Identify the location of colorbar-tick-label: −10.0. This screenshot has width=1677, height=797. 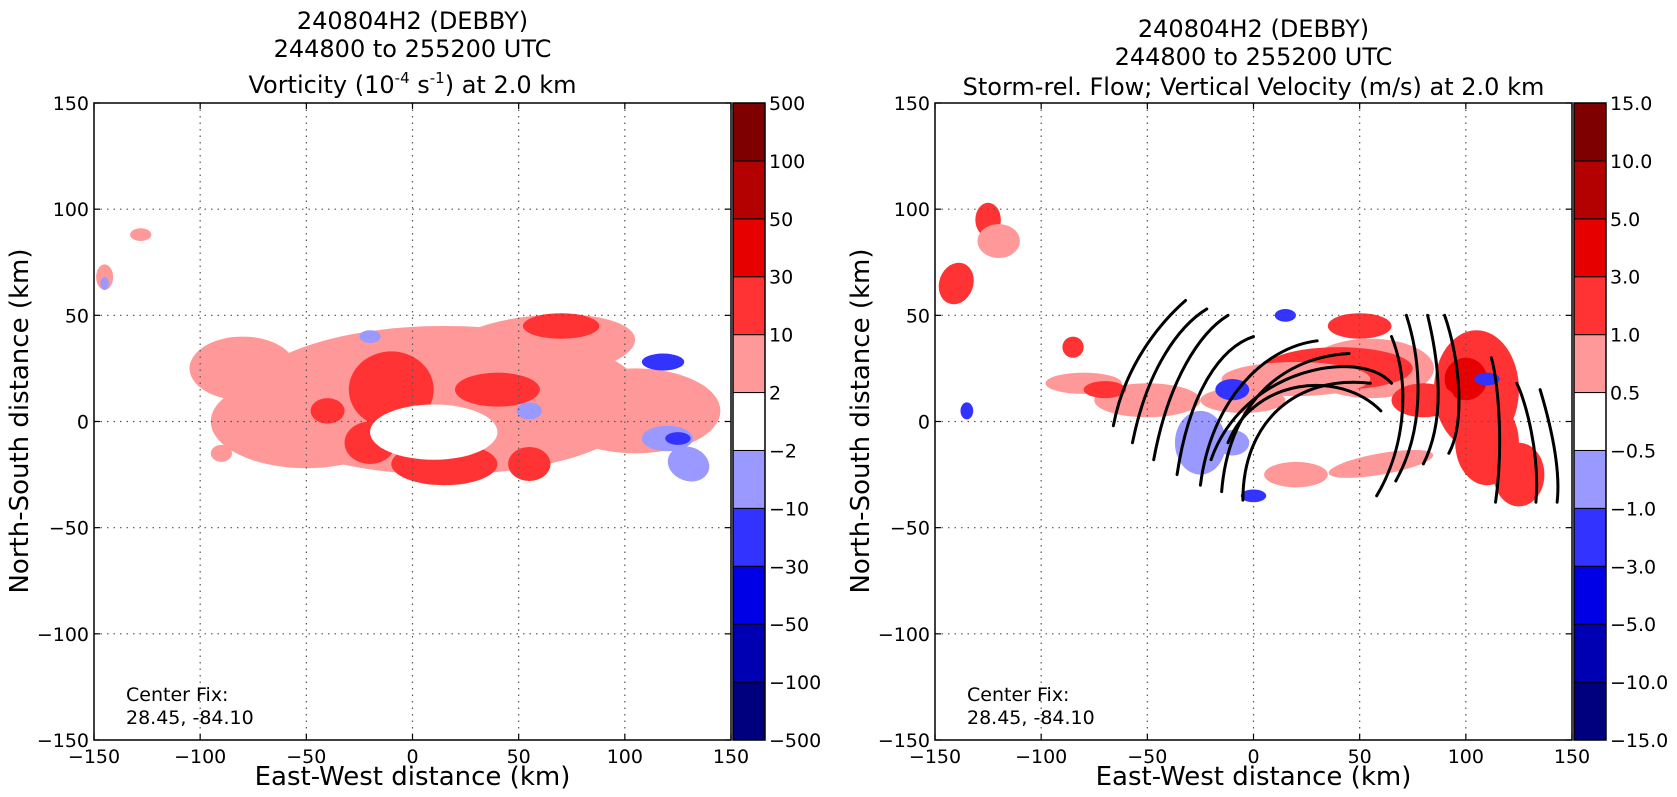
(1639, 683).